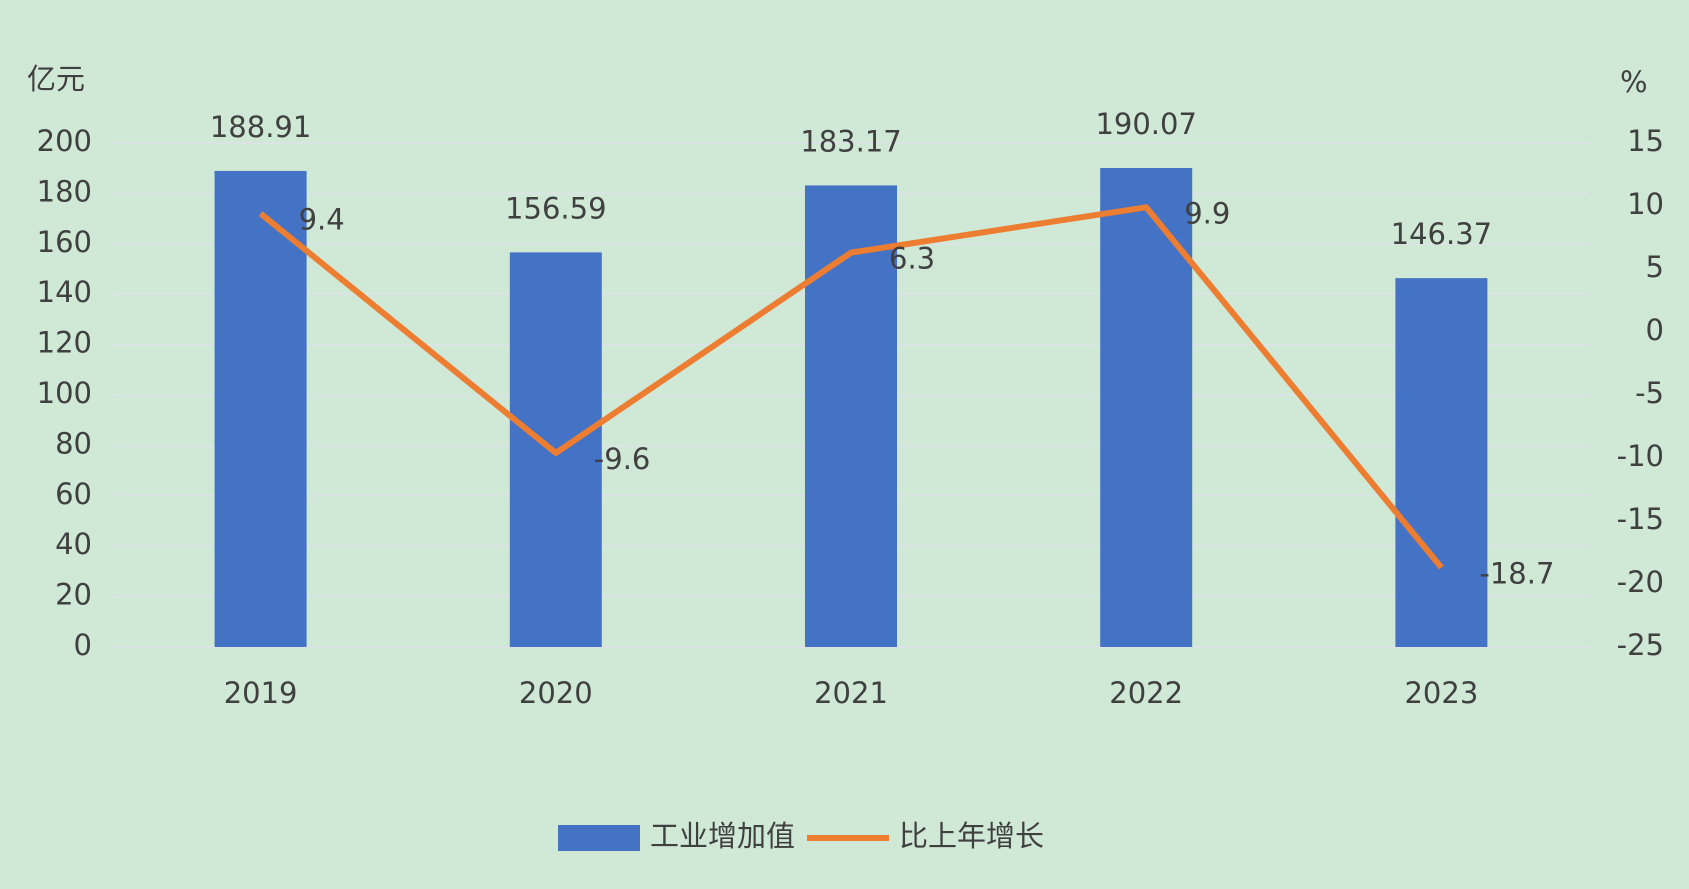  I want to click on y-tick-label: 140, so click(64, 292).